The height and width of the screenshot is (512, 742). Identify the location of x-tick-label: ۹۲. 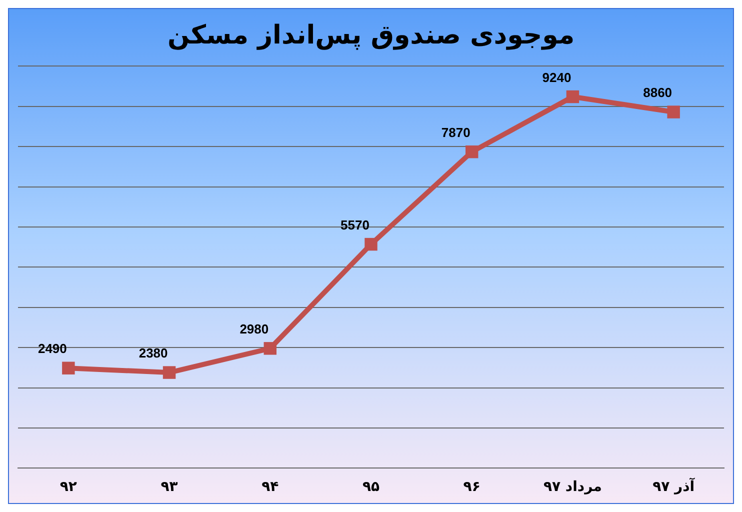
(69, 487).